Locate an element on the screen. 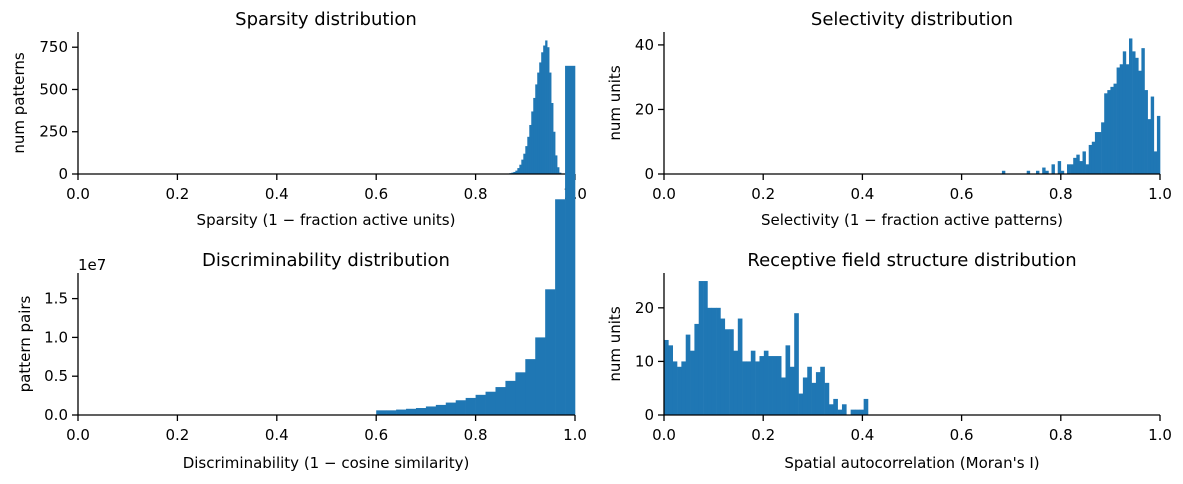 This screenshot has height=484, width=1183. x-axis-label: Discriminability (1 − cosine similarity) is located at coordinates (326, 463).